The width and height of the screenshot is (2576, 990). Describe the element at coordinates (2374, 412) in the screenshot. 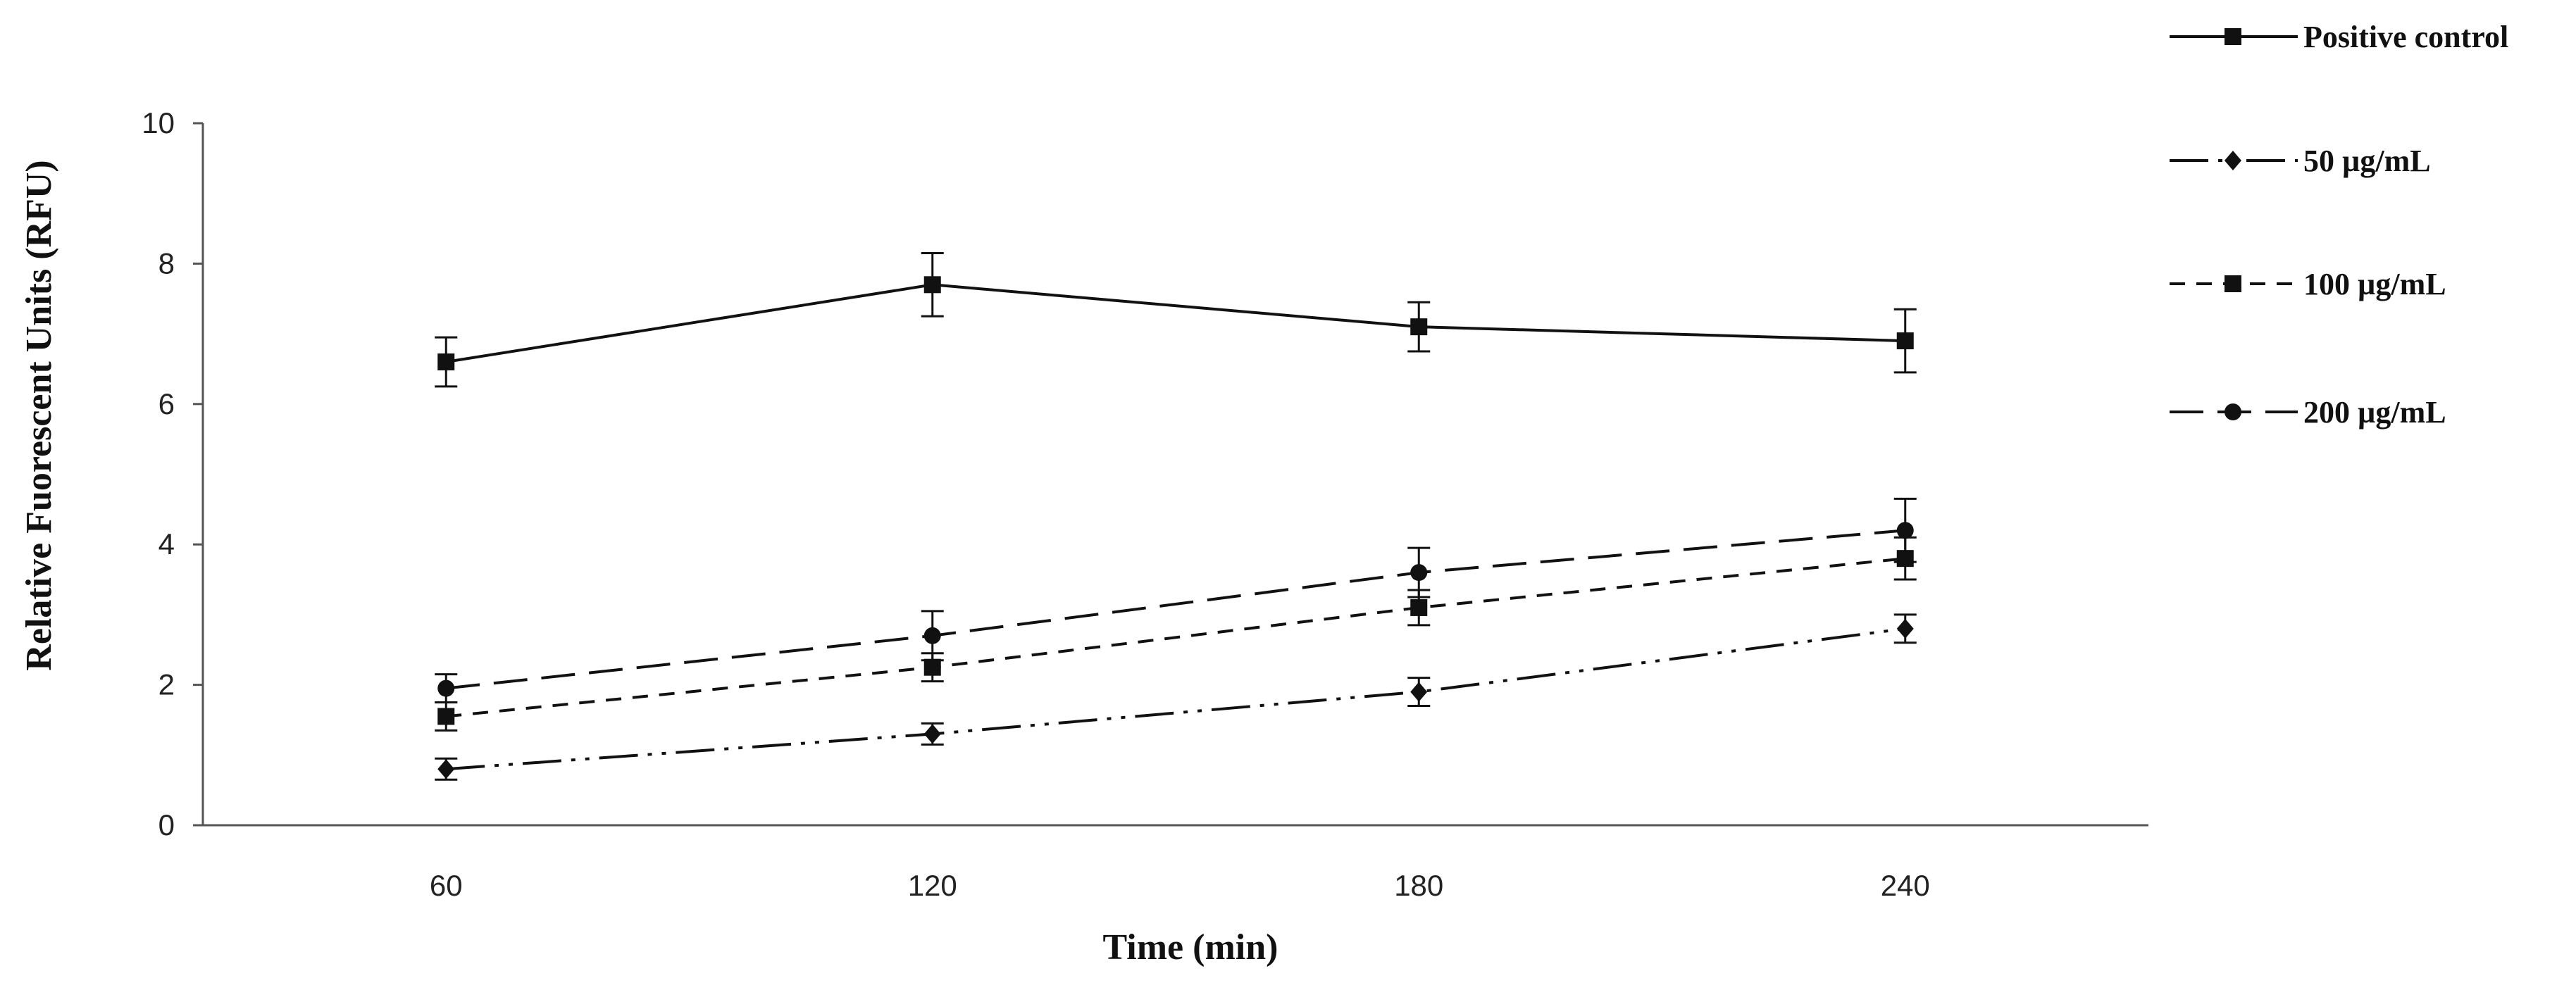

I see `legend-label: 200 µg/mL` at that location.